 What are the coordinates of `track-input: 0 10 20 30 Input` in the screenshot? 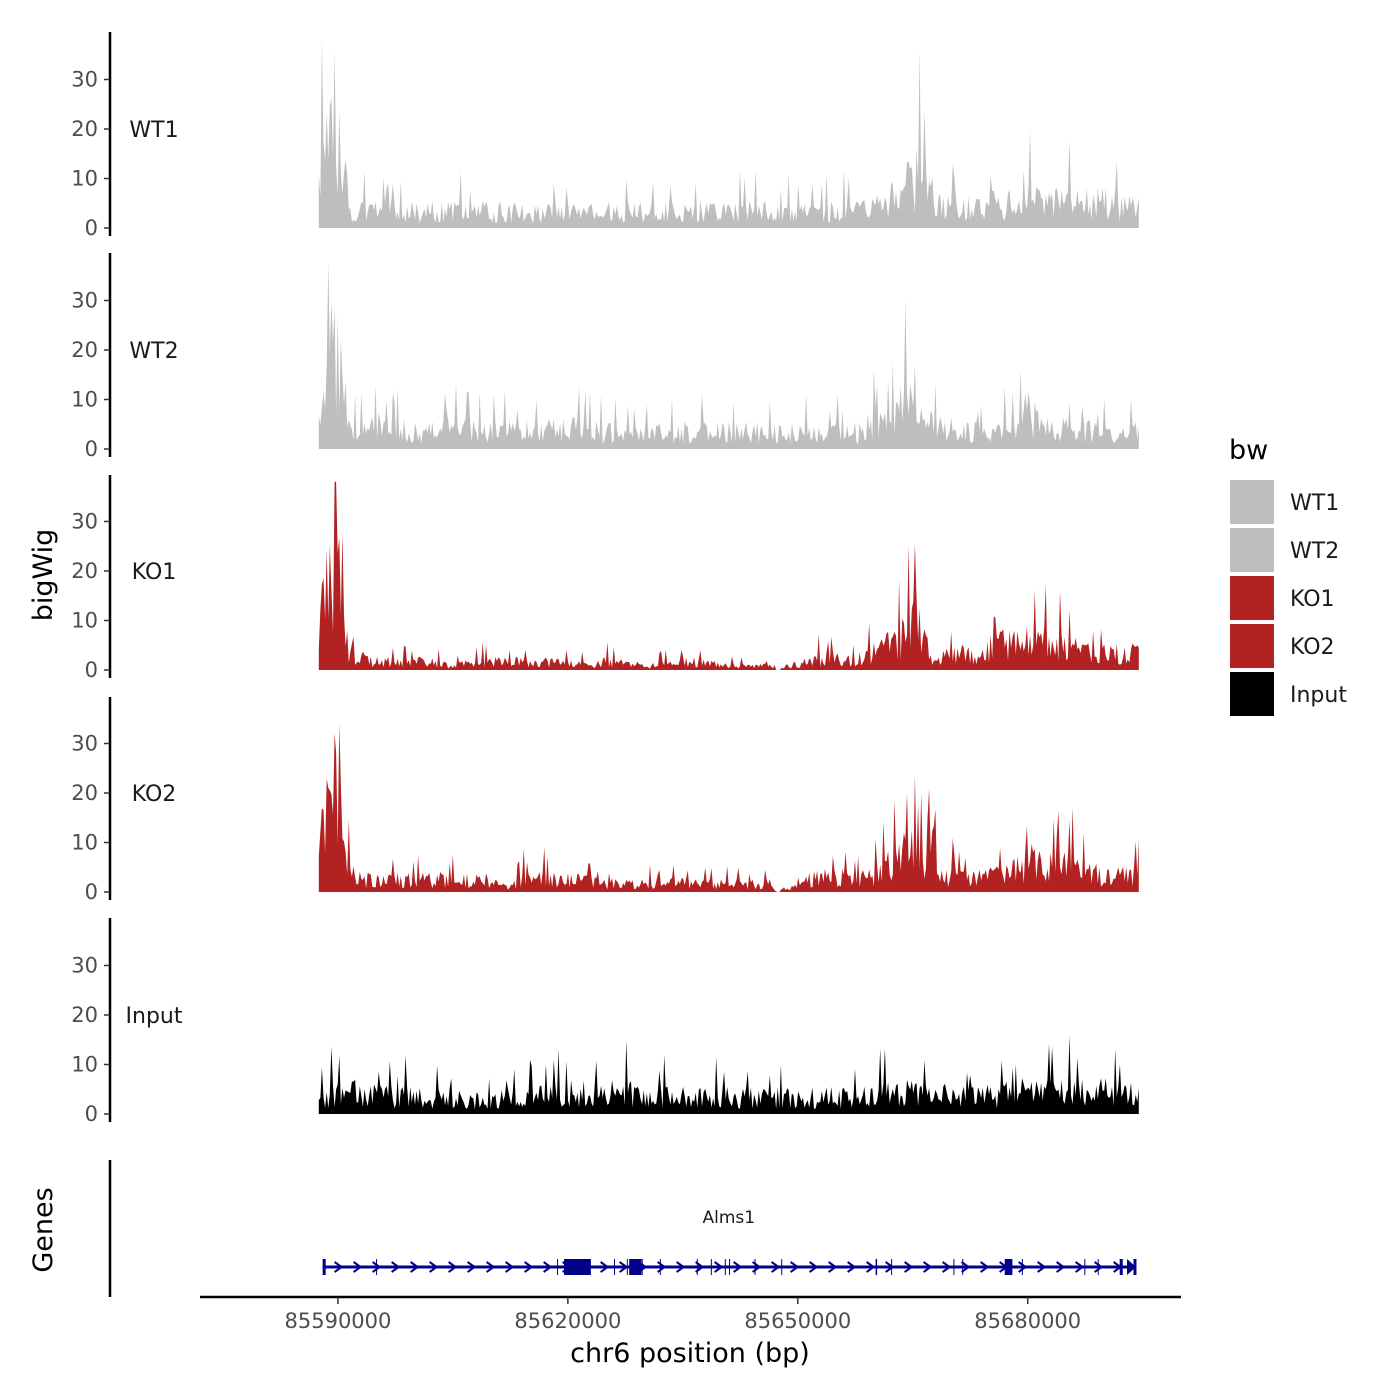 It's located at (605, 1022).